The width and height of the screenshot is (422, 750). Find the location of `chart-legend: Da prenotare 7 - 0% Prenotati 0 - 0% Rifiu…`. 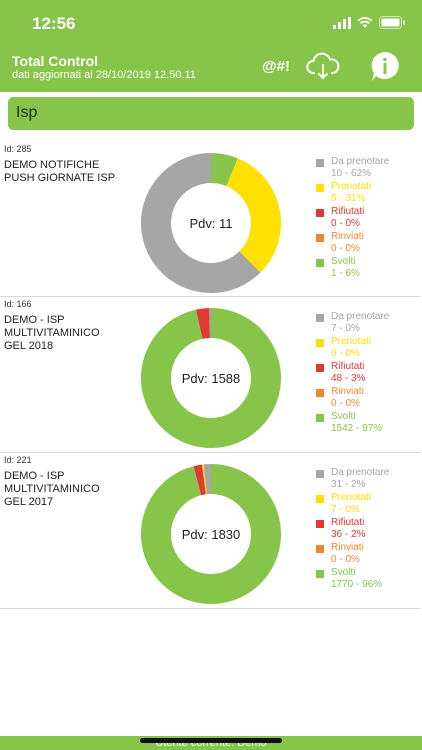

chart-legend: Da prenotare 7 - 0% Prenotati 0 - 0% Rifiu… is located at coordinates (366, 373).